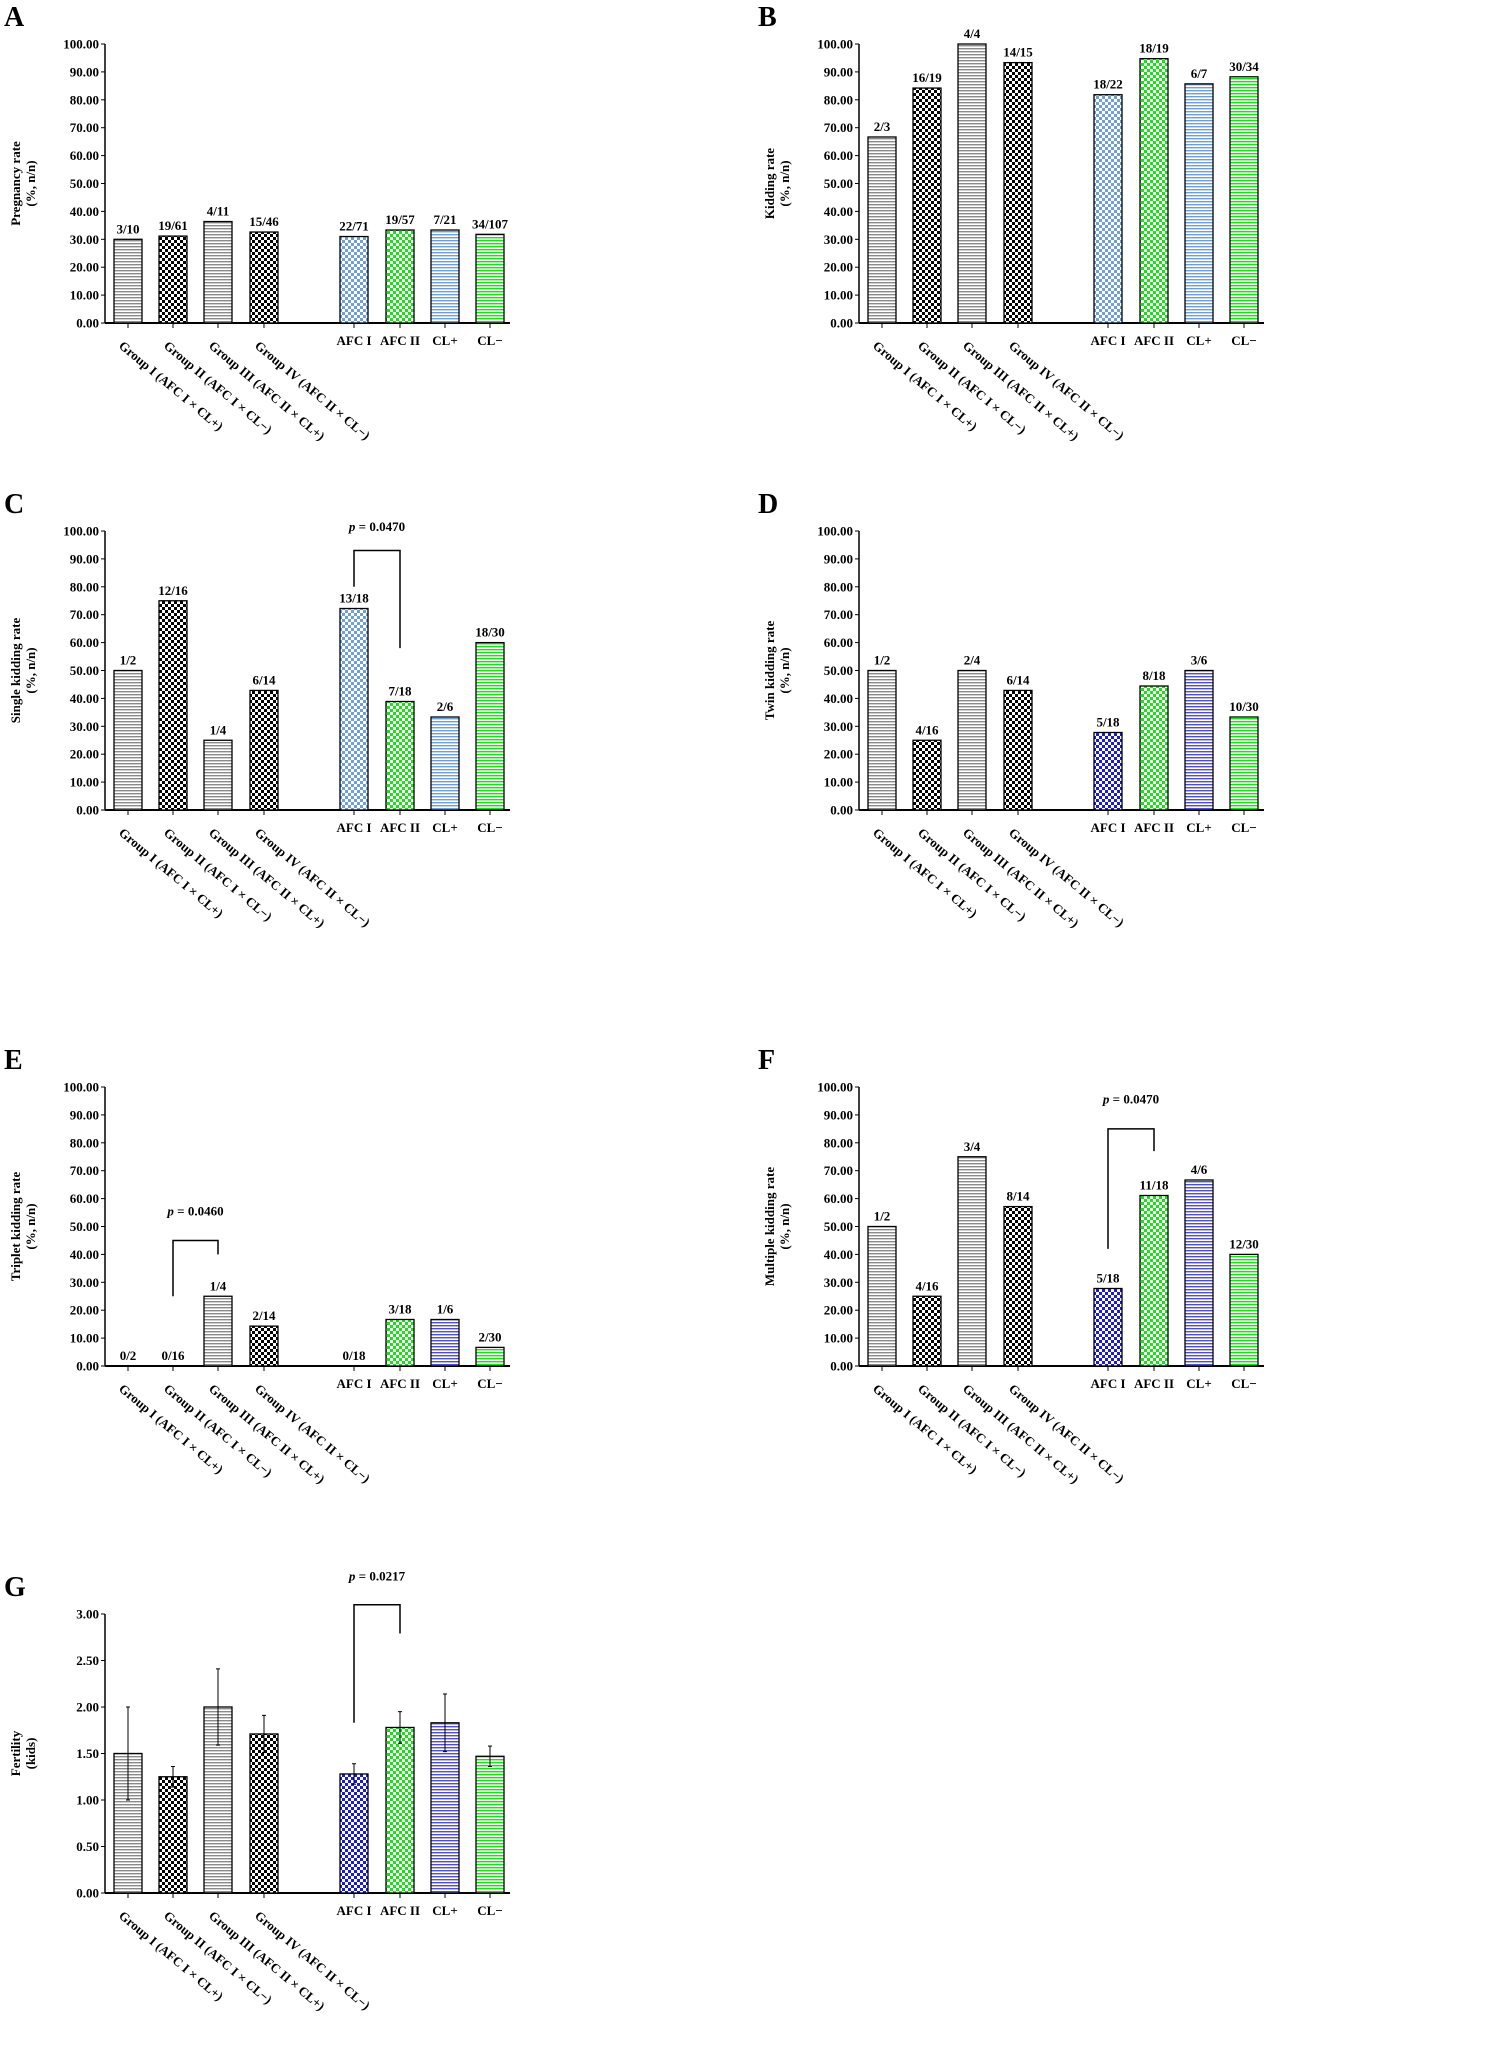  I want to click on data-label: 3/10, so click(127, 228).